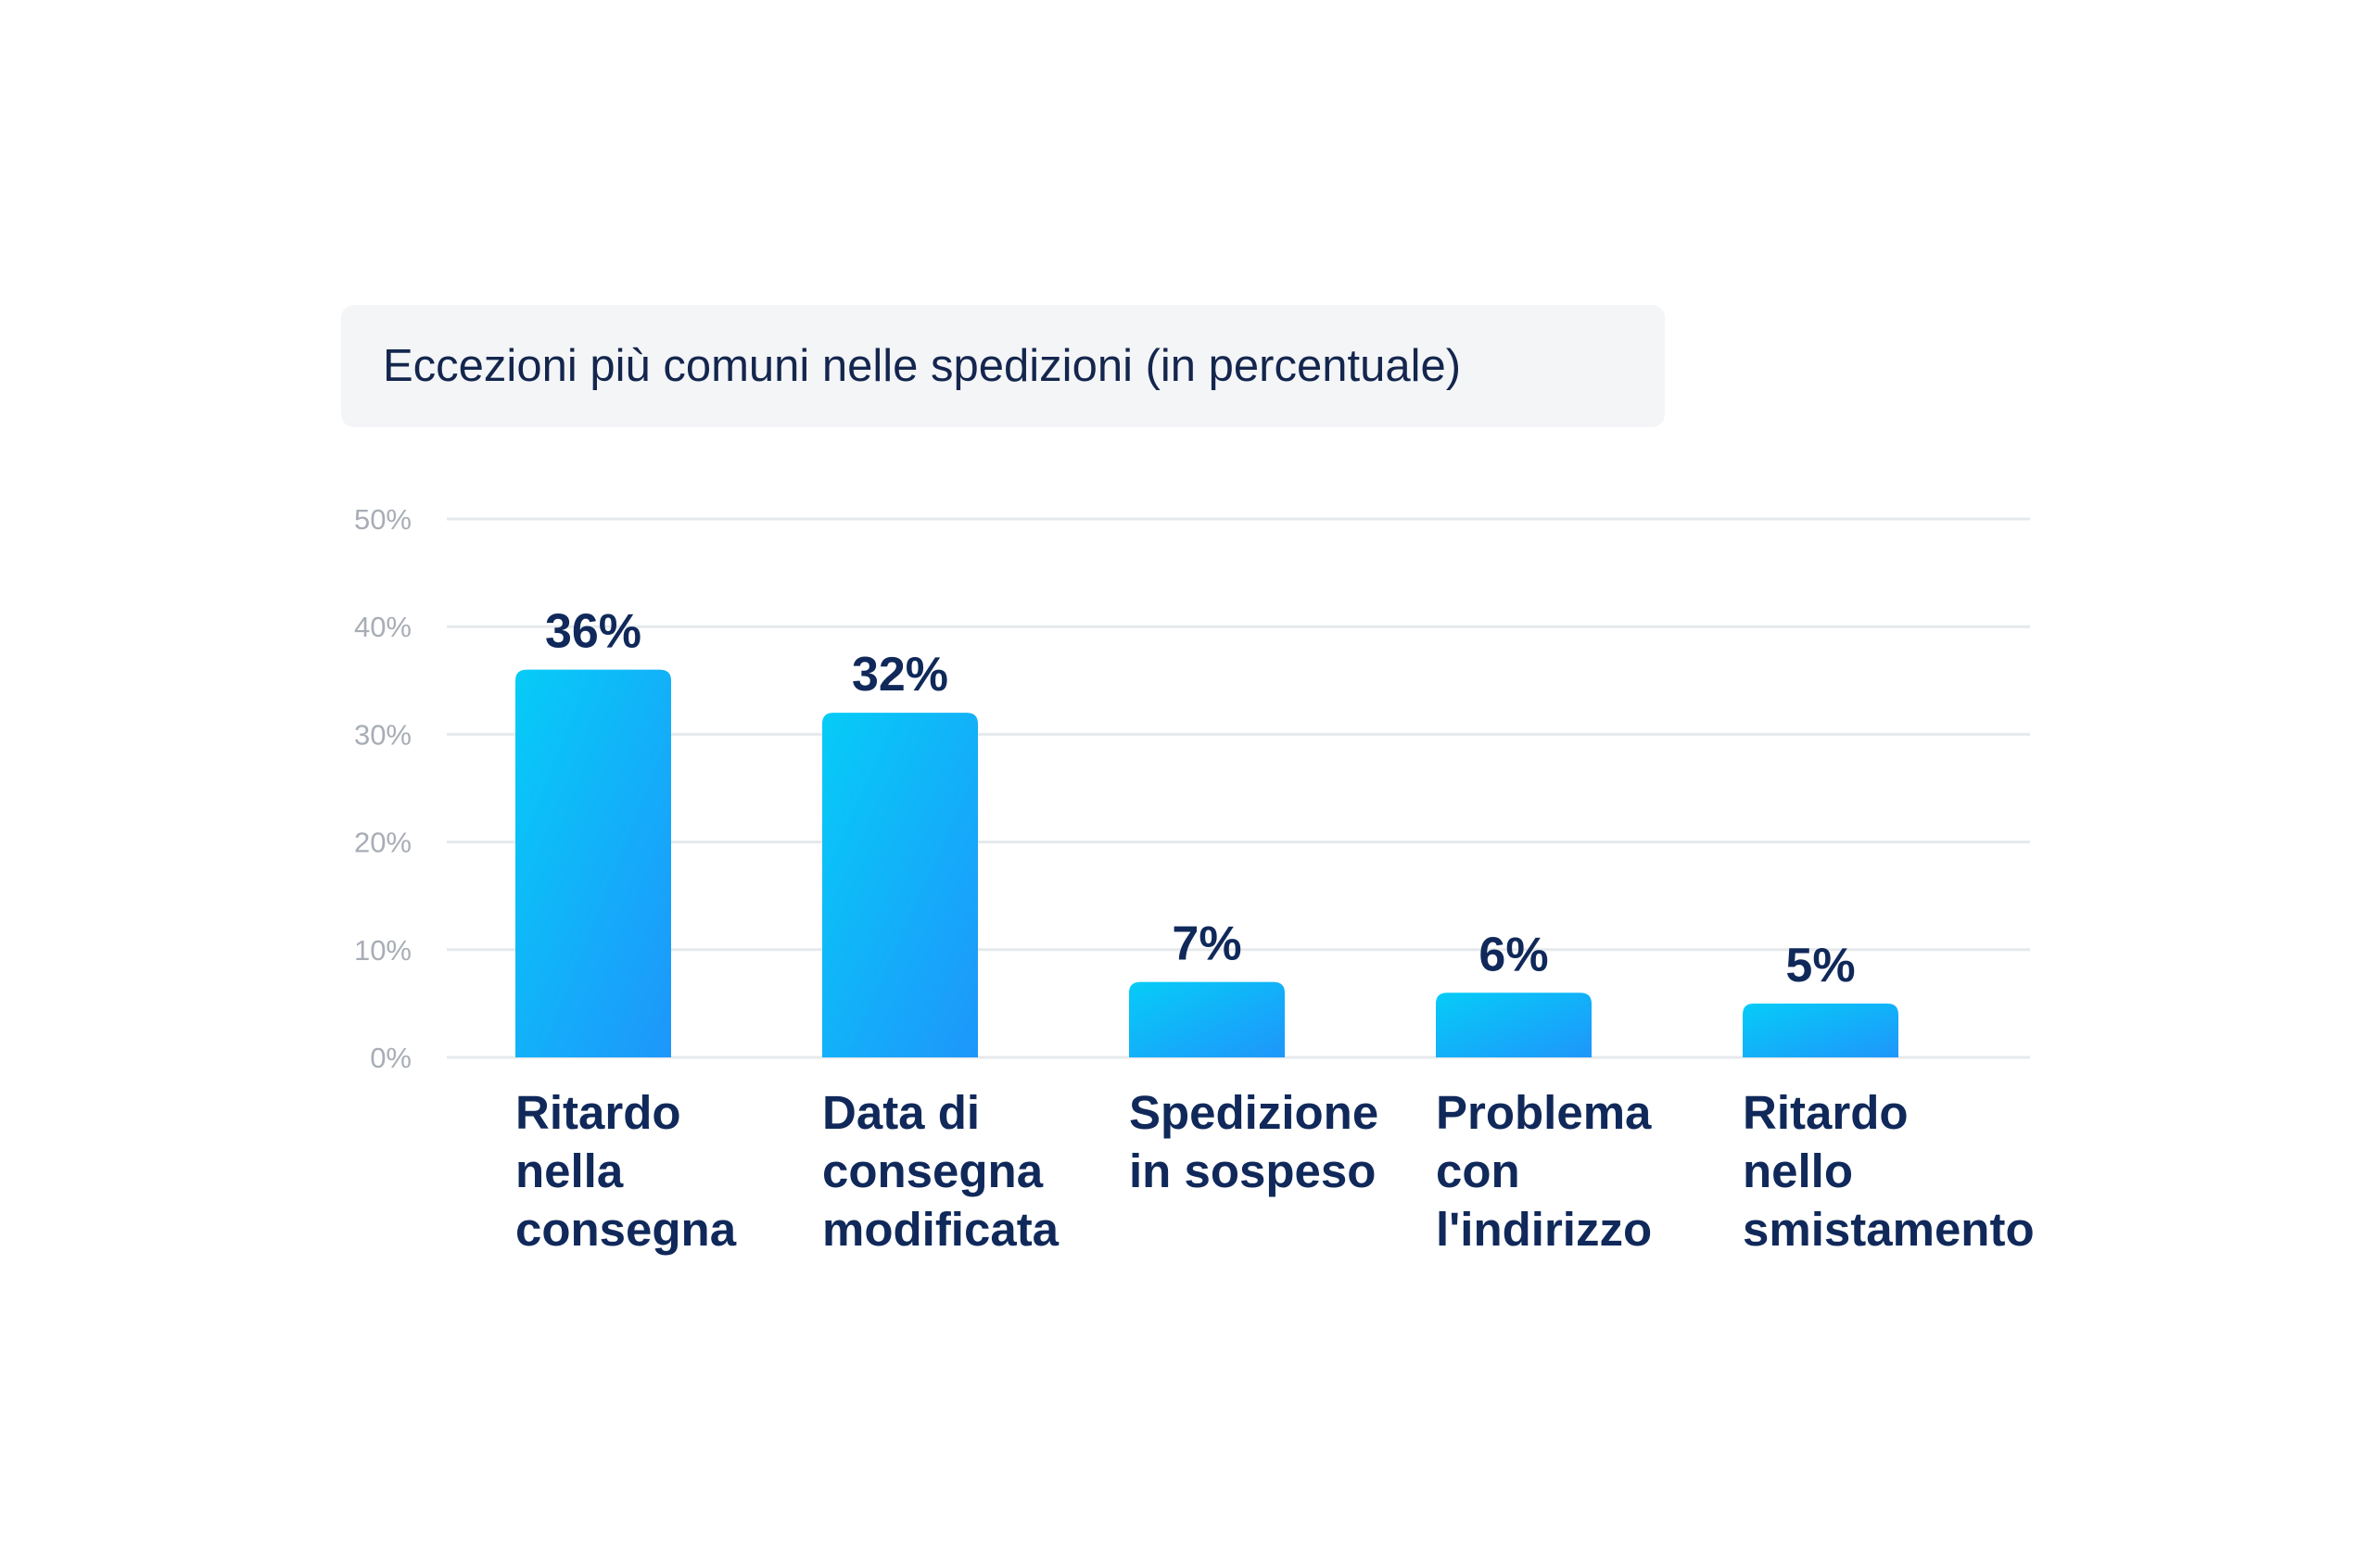  Describe the element at coordinates (383, 627) in the screenshot. I see `y-tick-label: 40%` at that location.